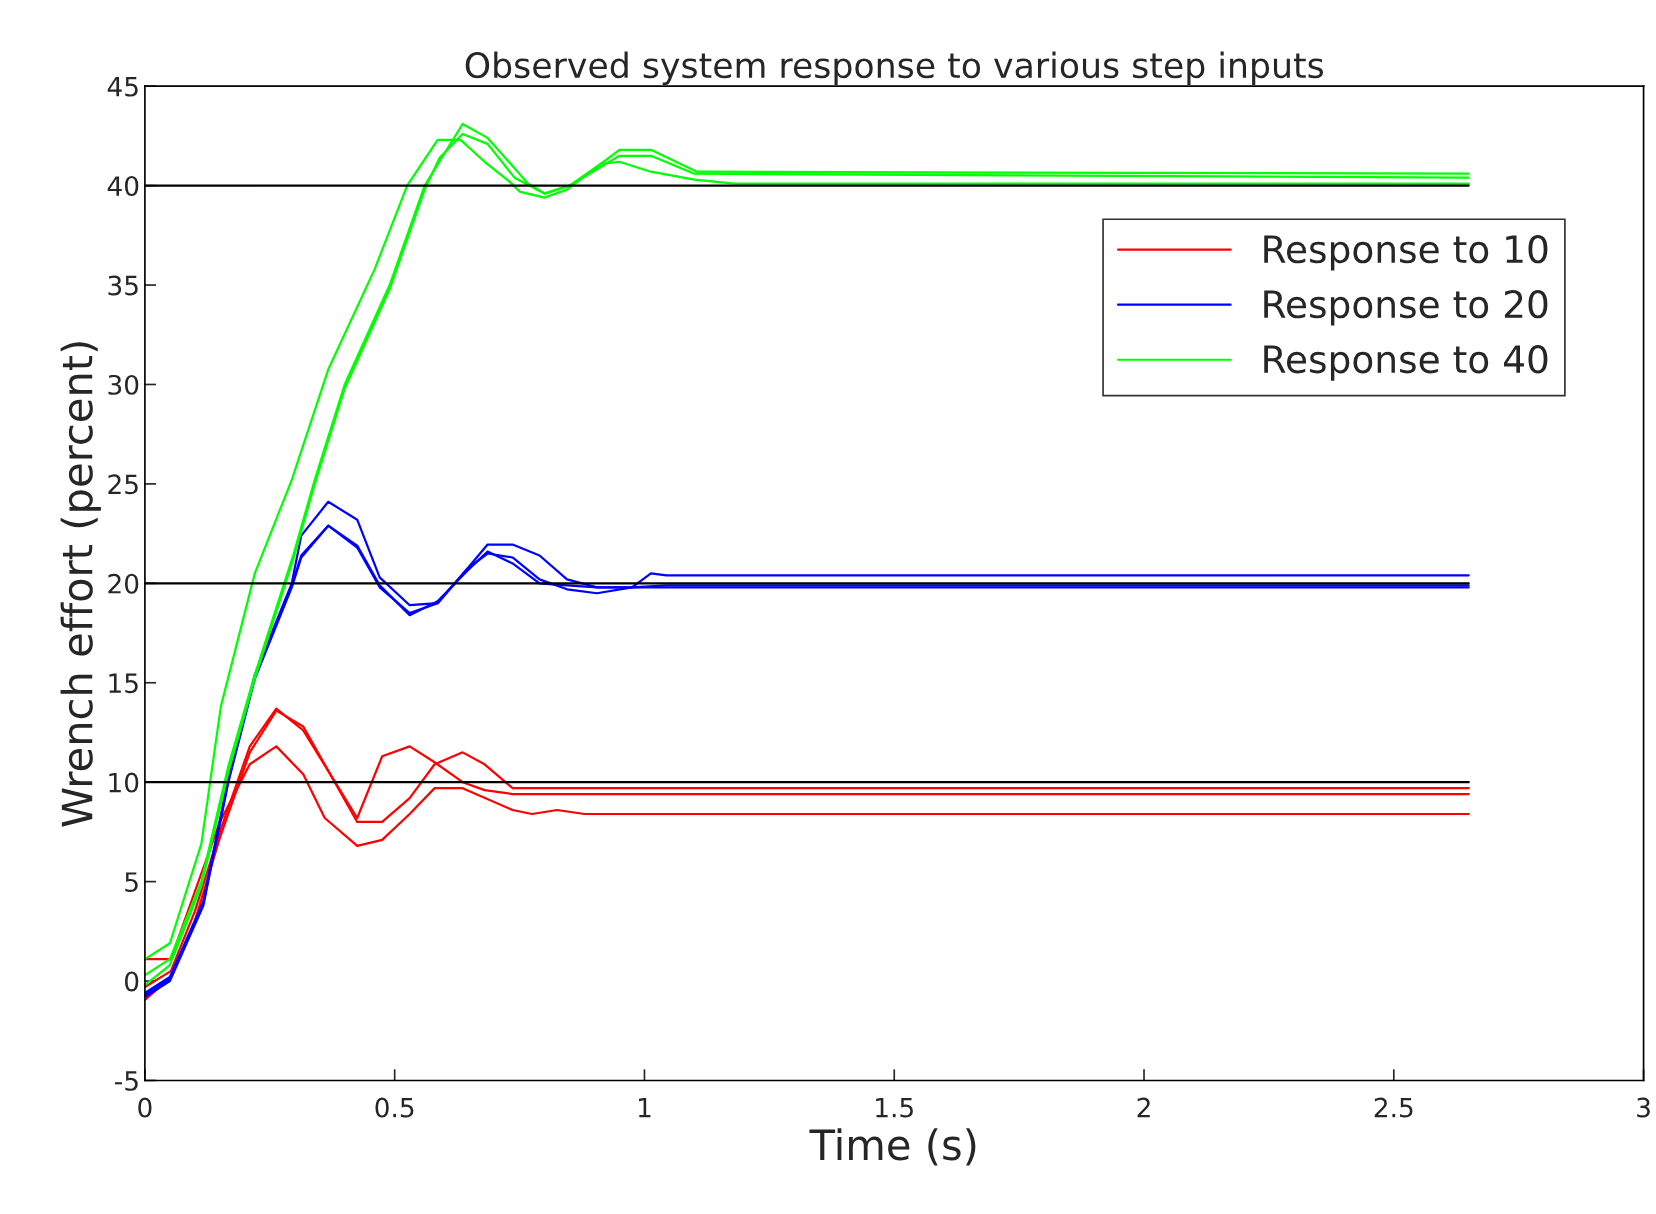 The height and width of the screenshot is (1214, 1656). I want to click on y-tick-label: 20, so click(123, 583).